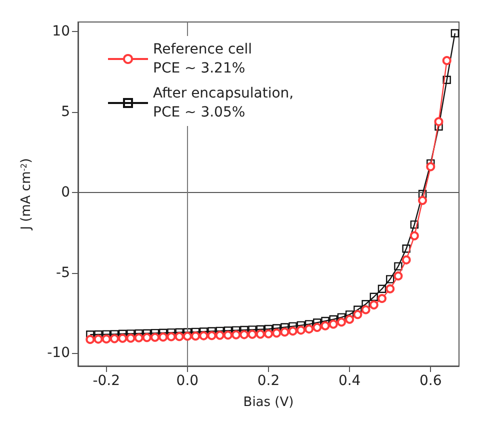  What do you see at coordinates (61, 32) in the screenshot?
I see `y-tick-label: 10` at bounding box center [61, 32].